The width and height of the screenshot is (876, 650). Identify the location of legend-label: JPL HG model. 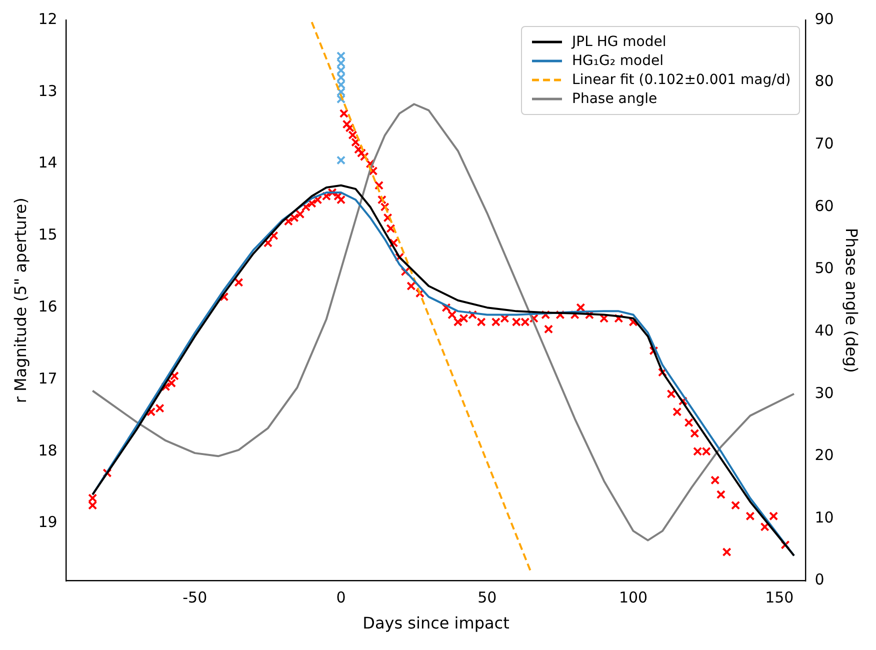
(619, 42).